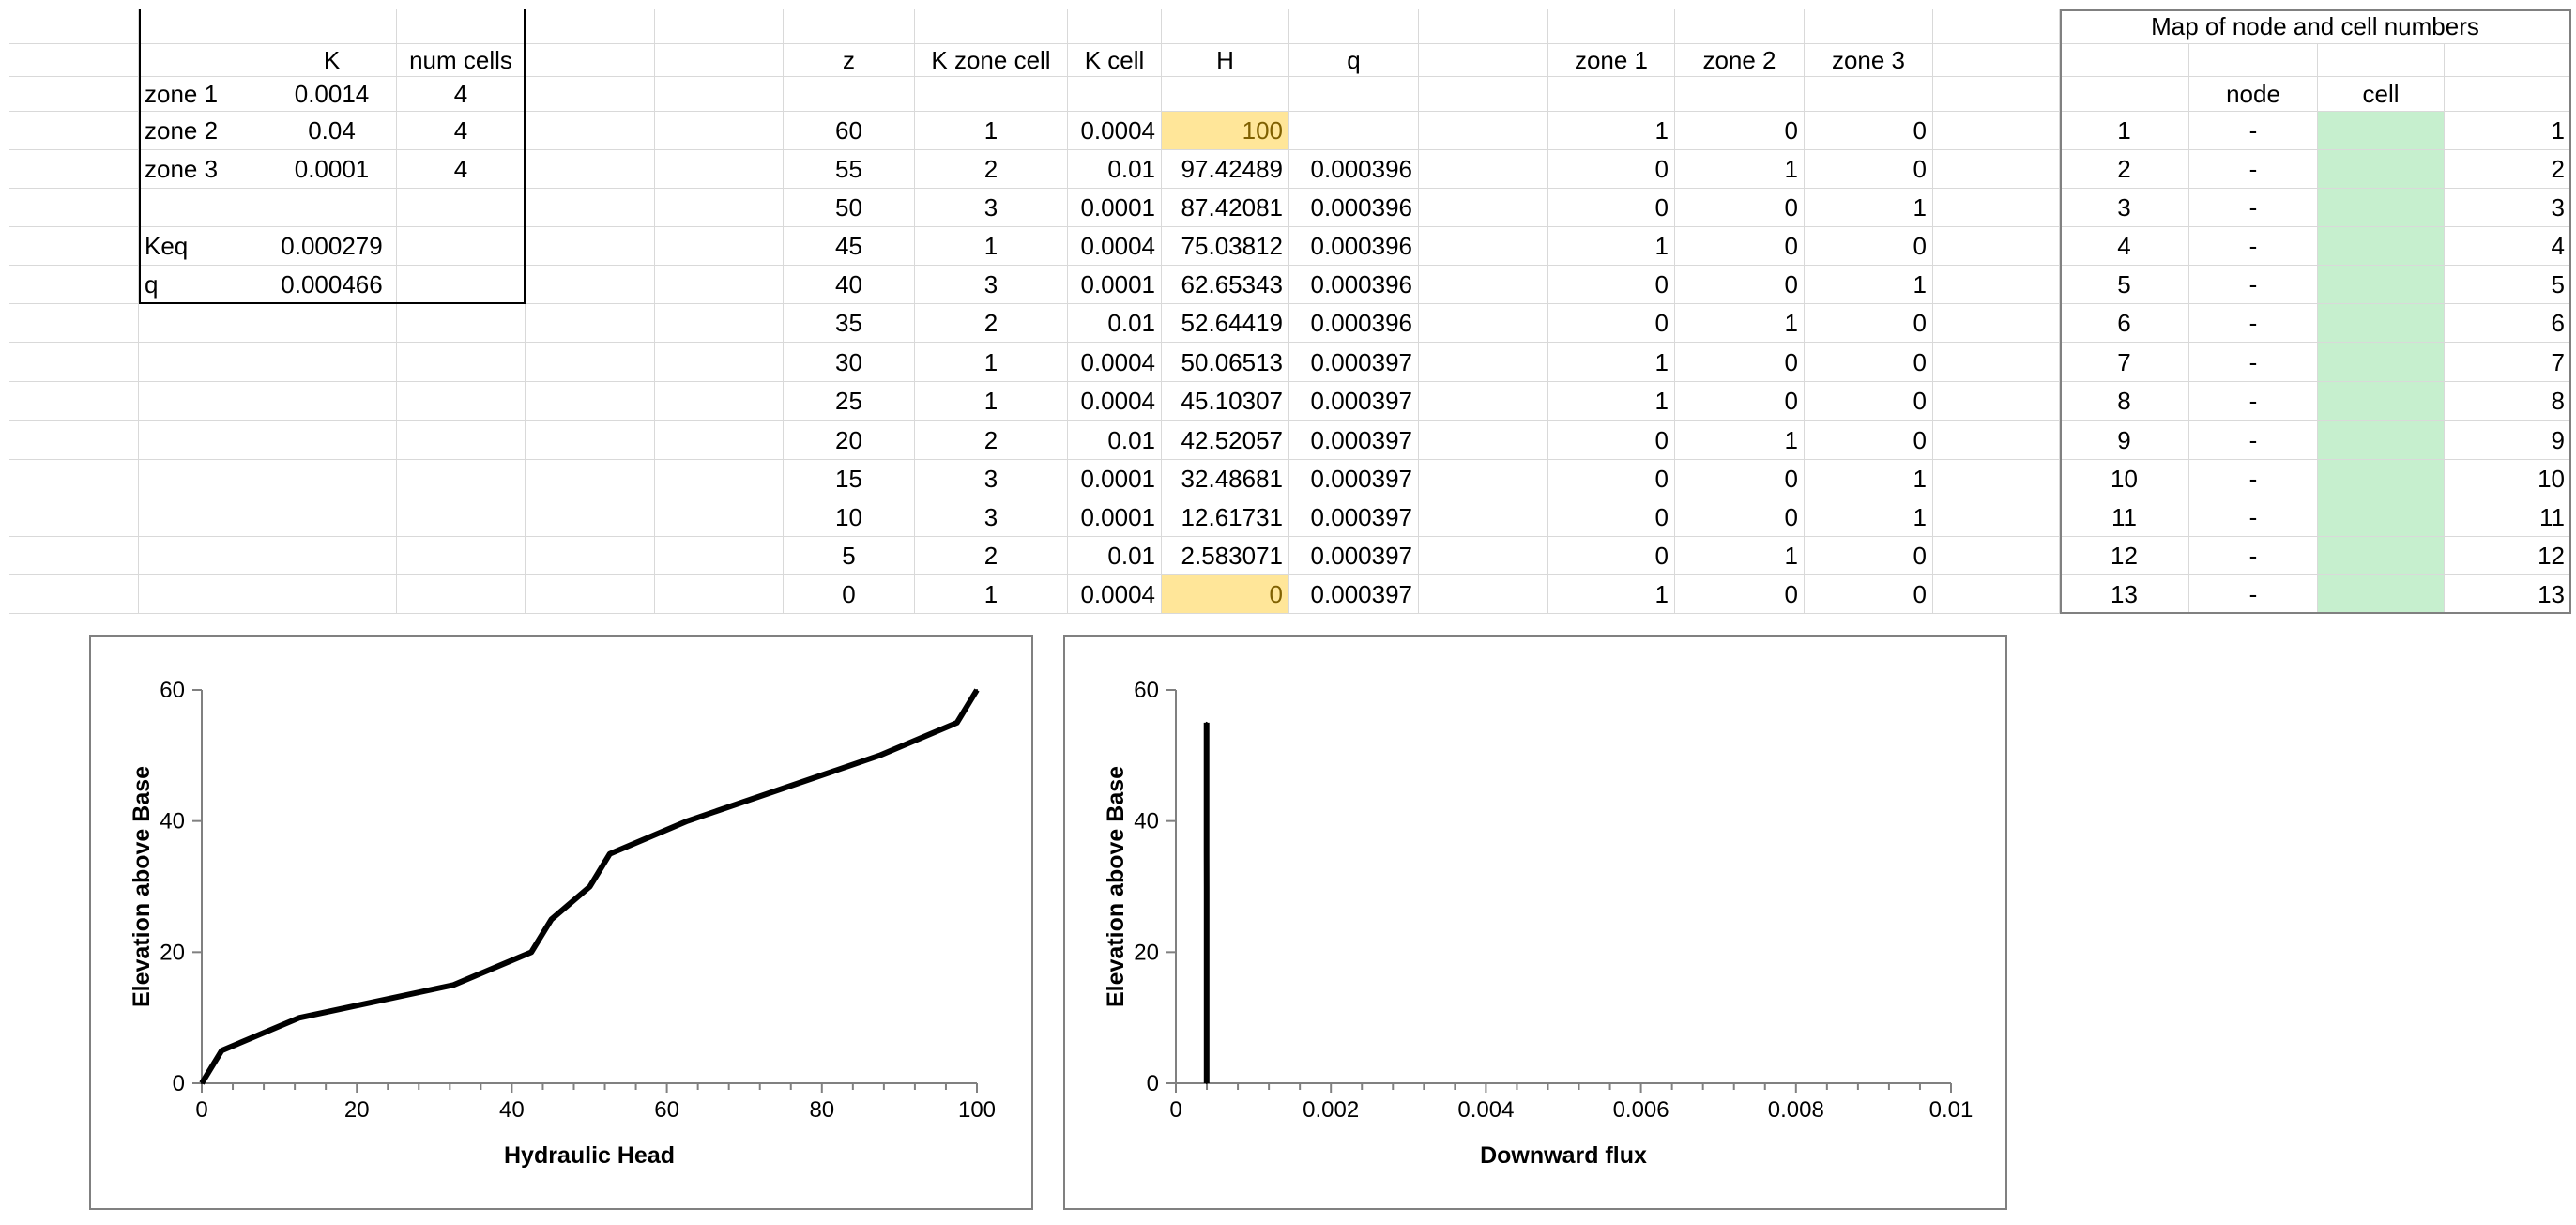  I want to click on map-node-number: 7, so click(2124, 362).